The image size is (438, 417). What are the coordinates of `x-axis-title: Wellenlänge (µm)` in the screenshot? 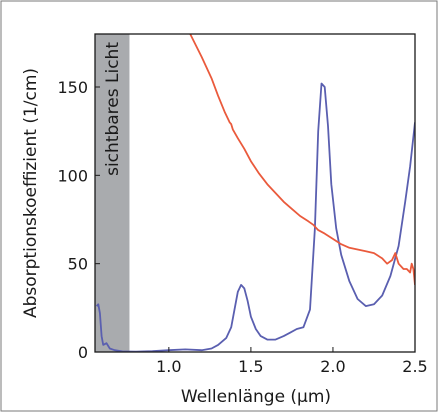 It's located at (256, 397).